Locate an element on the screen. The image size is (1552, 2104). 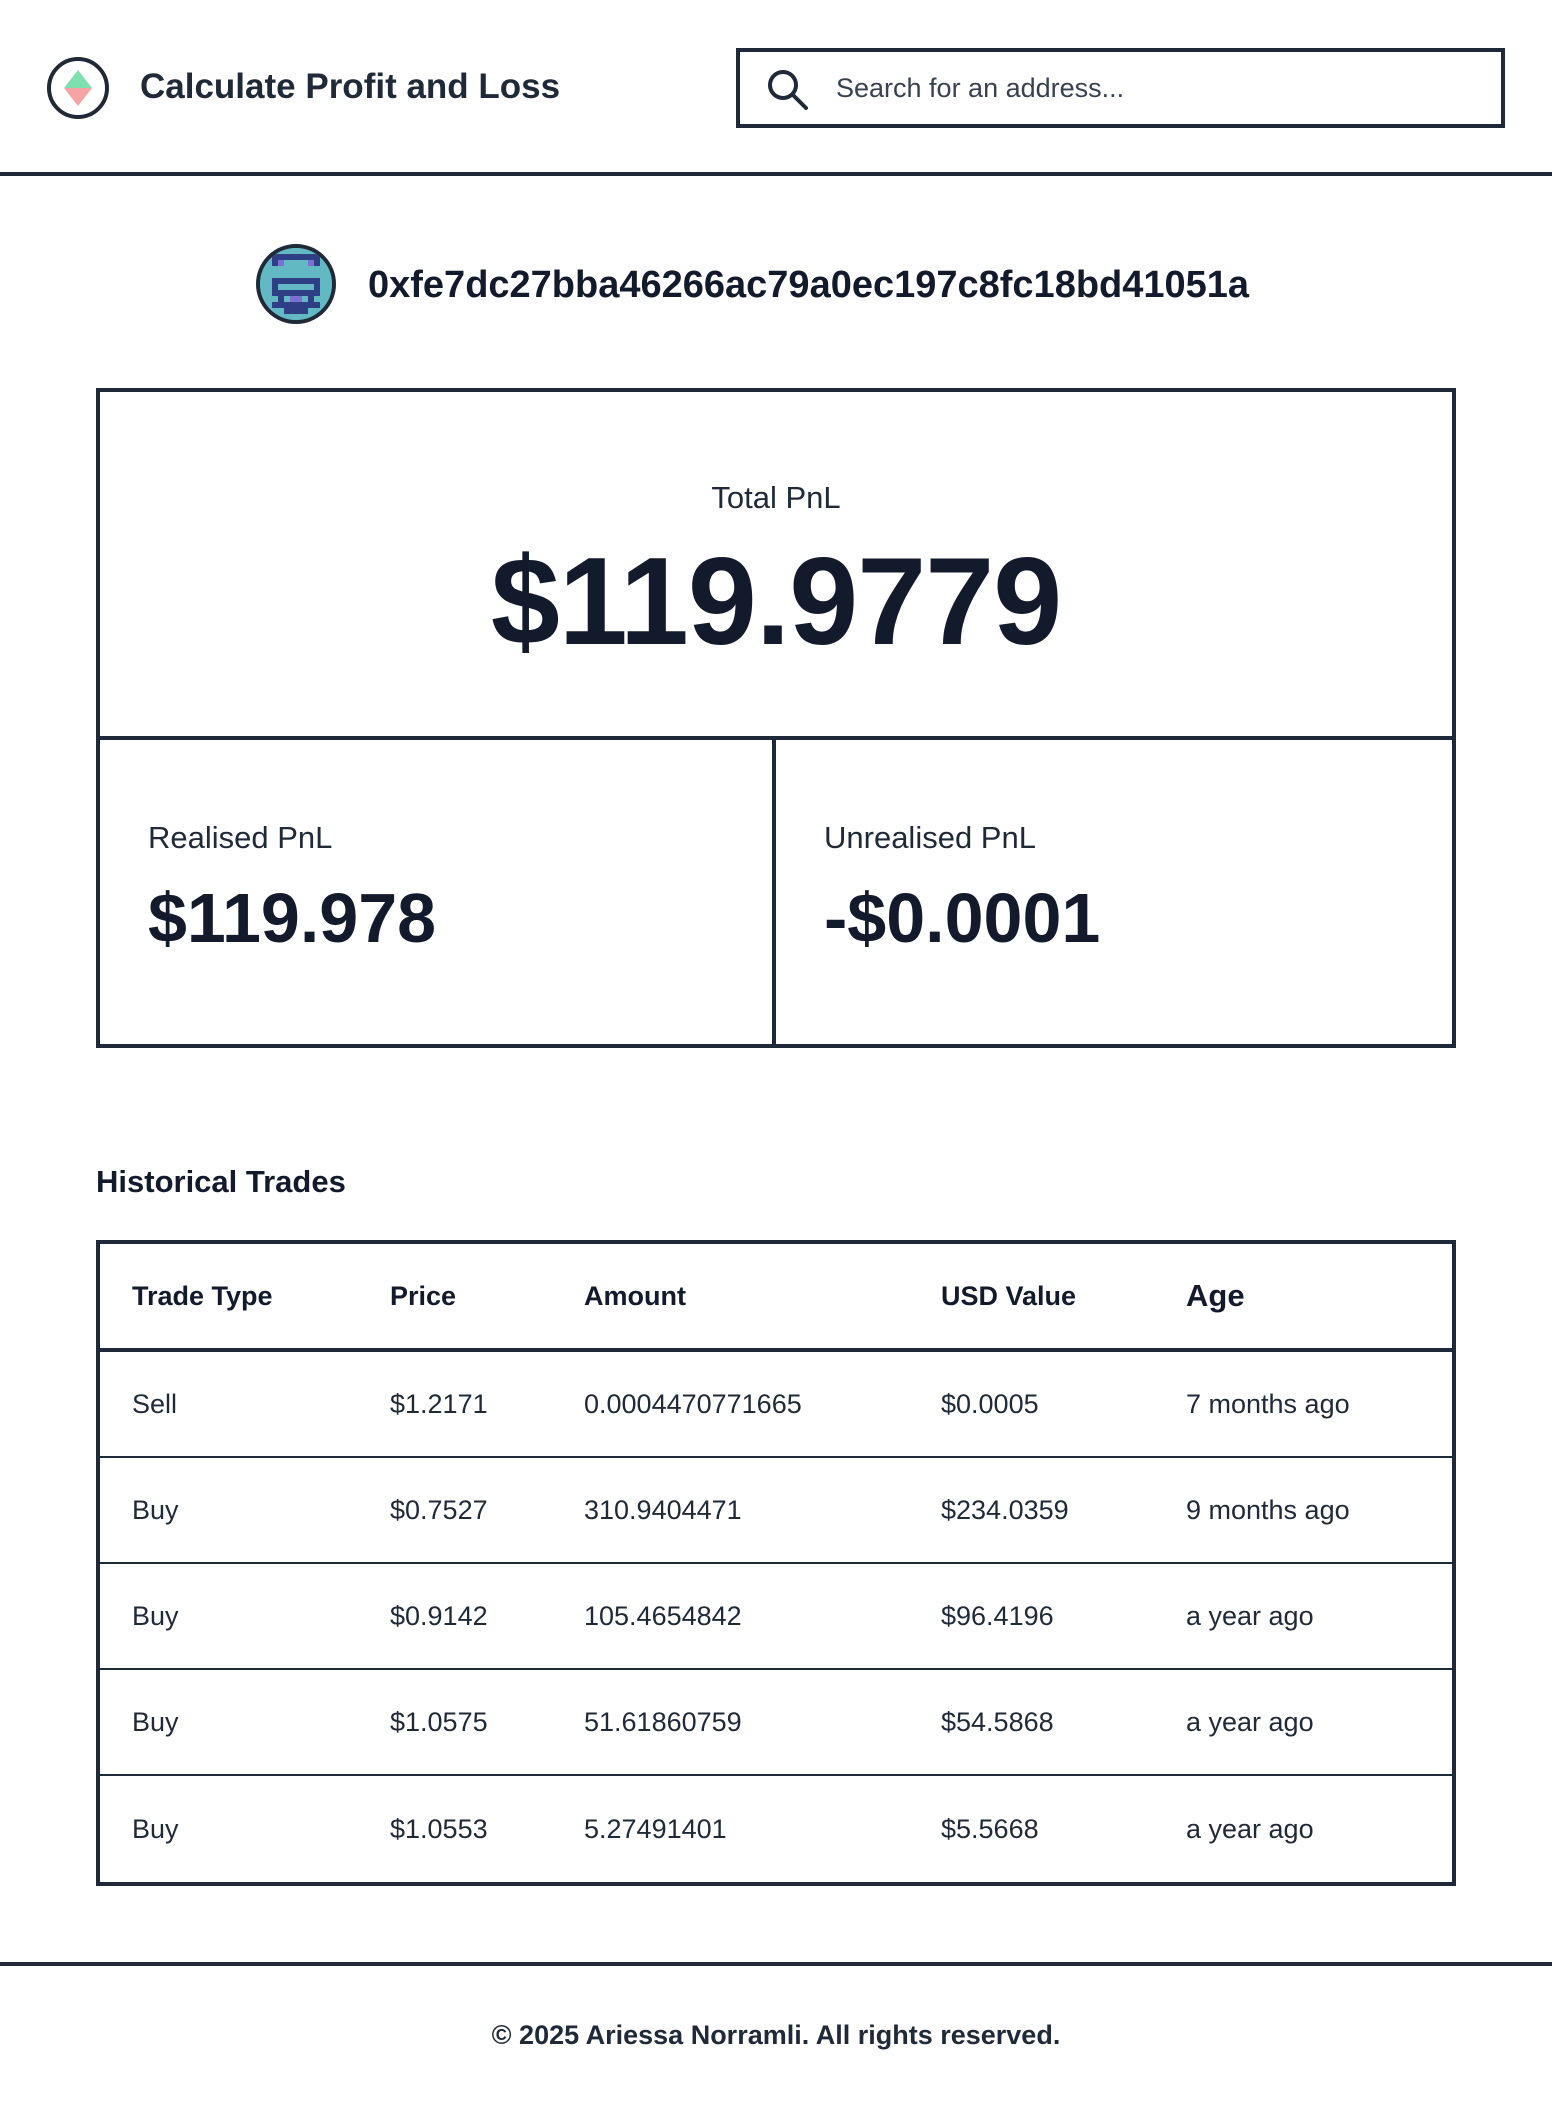
unrealised-pnl-panel: Unrealised PnL -$0.0001 is located at coordinates (1114, 892).